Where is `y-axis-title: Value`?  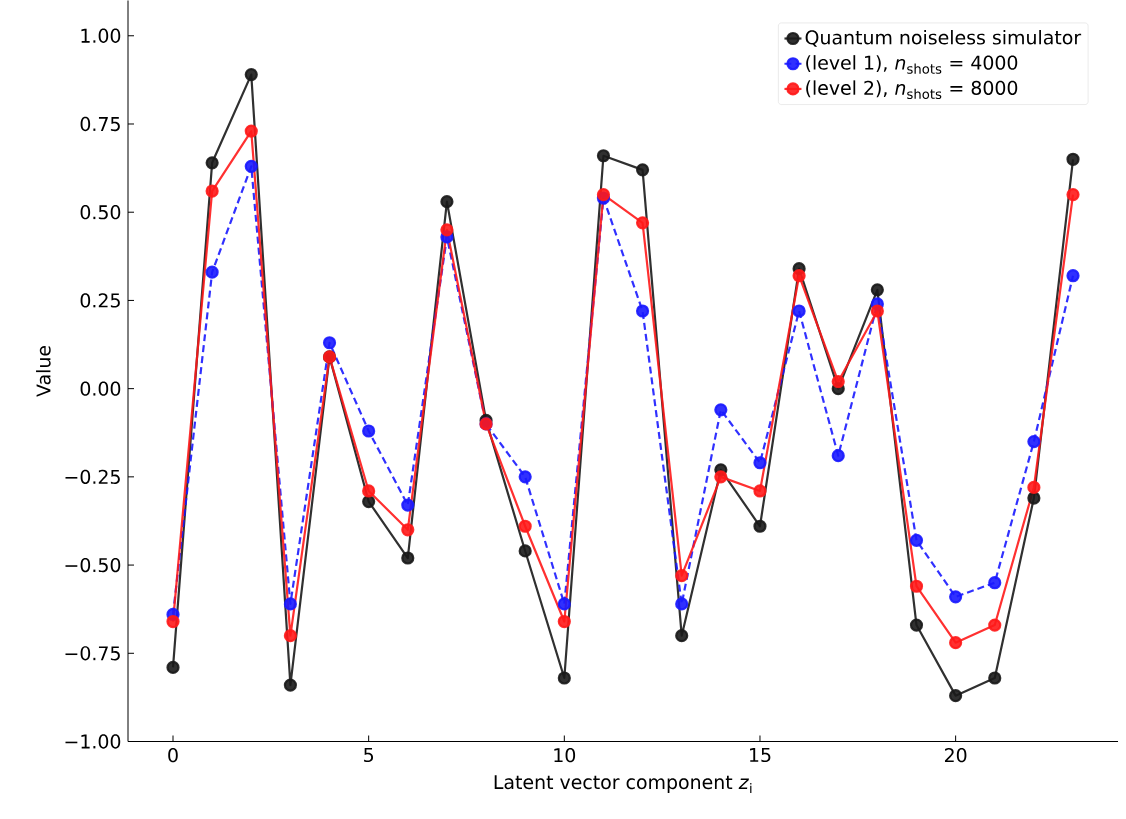 y-axis-title: Value is located at coordinates (43, 372).